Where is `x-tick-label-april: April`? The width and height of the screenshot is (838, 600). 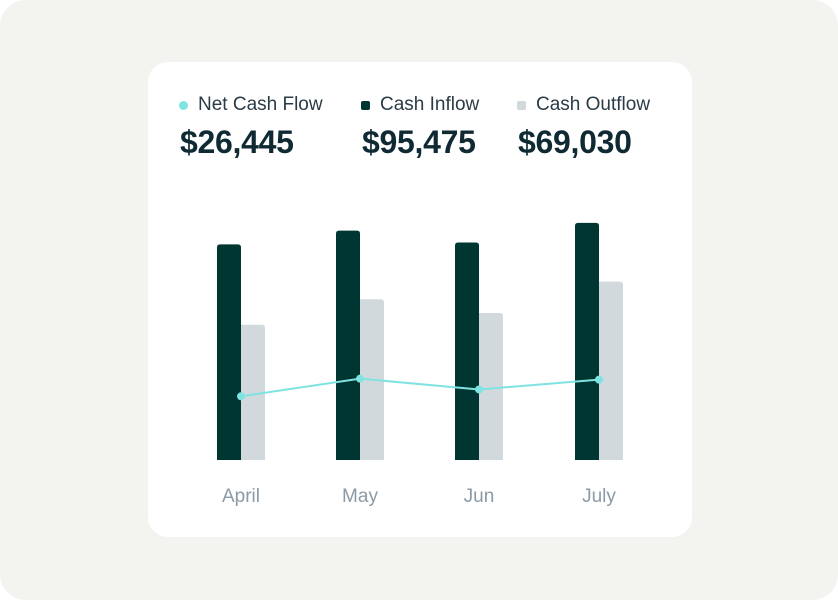
x-tick-label-april: April is located at coordinates (241, 496).